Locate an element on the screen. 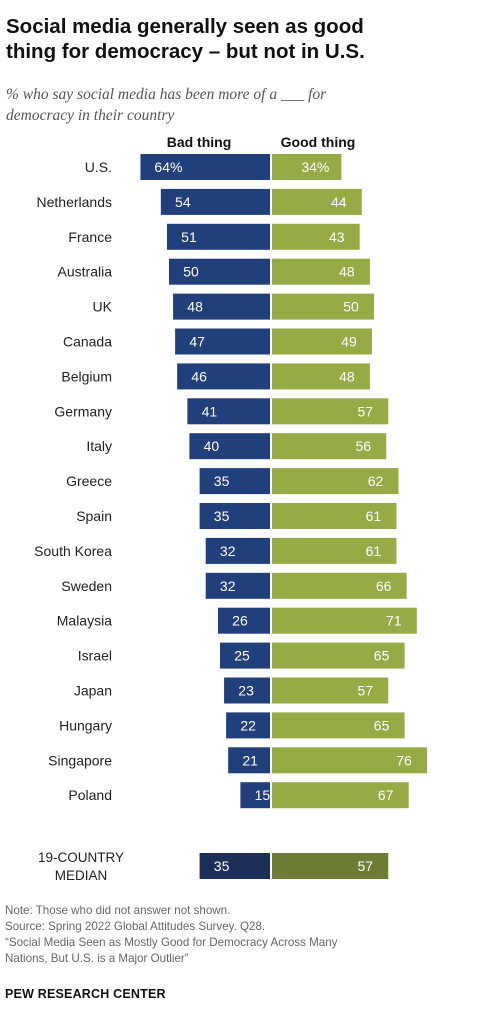  median-label-line-1: 19-COUNTRY is located at coordinates (81, 857).